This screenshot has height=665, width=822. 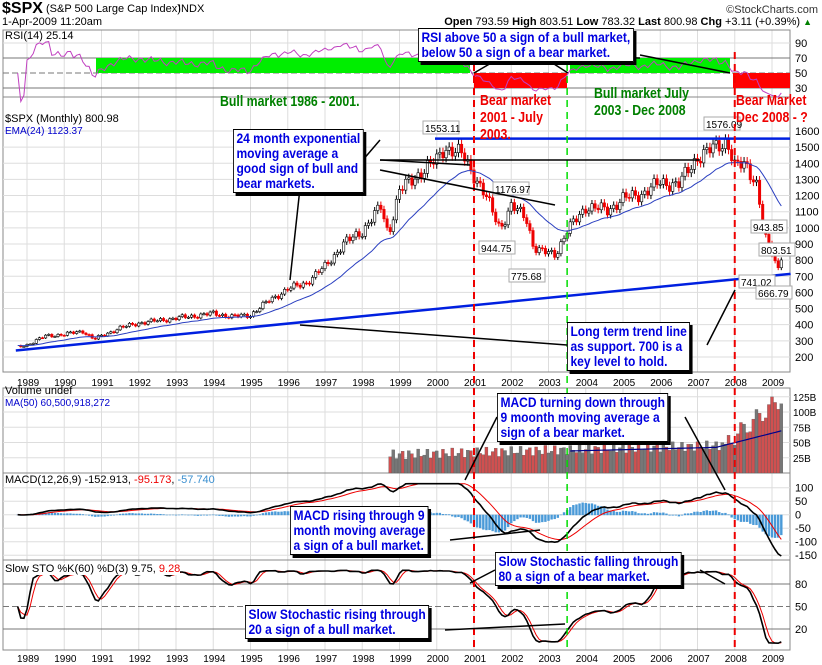 What do you see at coordinates (772, 10) in the screenshot?
I see `copyright: ©StockCharts.com` at bounding box center [772, 10].